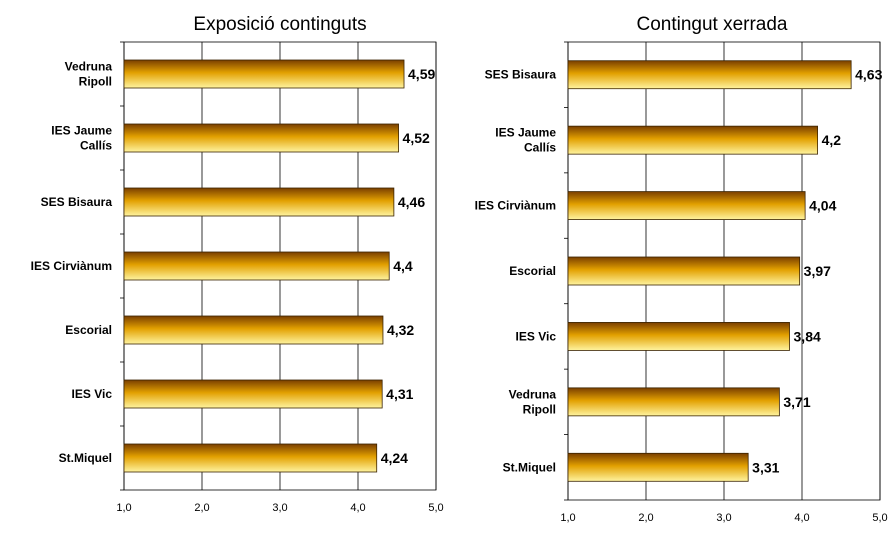  What do you see at coordinates (868, 75) in the screenshot?
I see `data-label: 4,63` at bounding box center [868, 75].